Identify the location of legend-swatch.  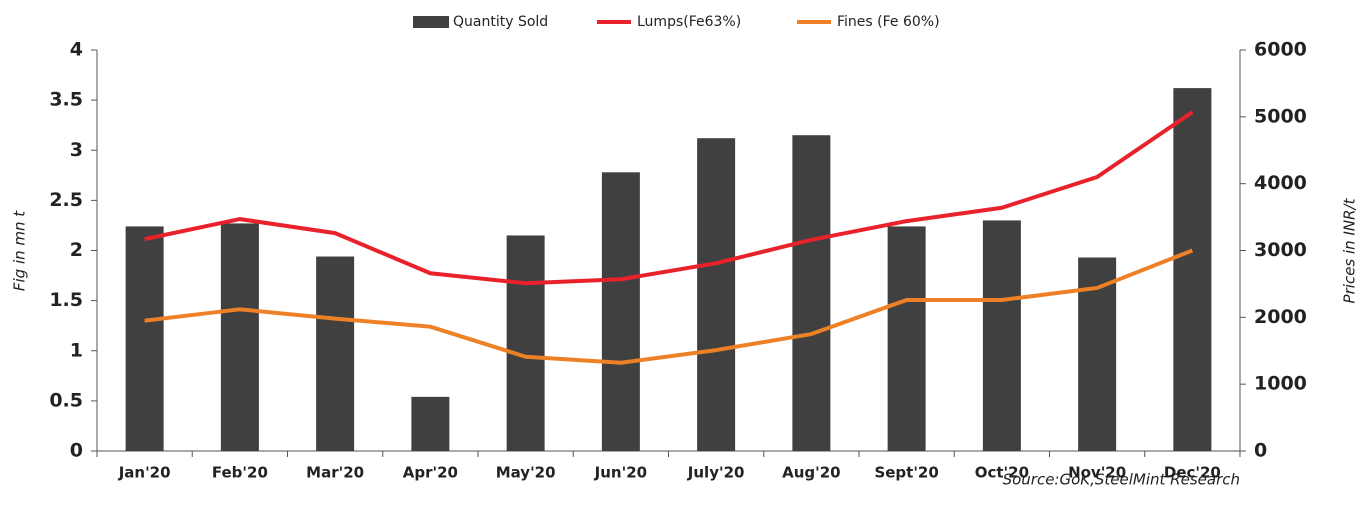
(431, 22).